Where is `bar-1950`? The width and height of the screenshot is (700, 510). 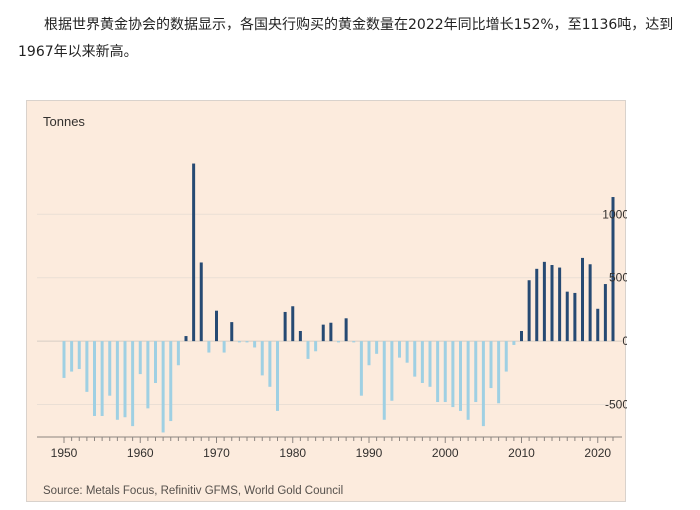 bar-1950 is located at coordinates (64, 359).